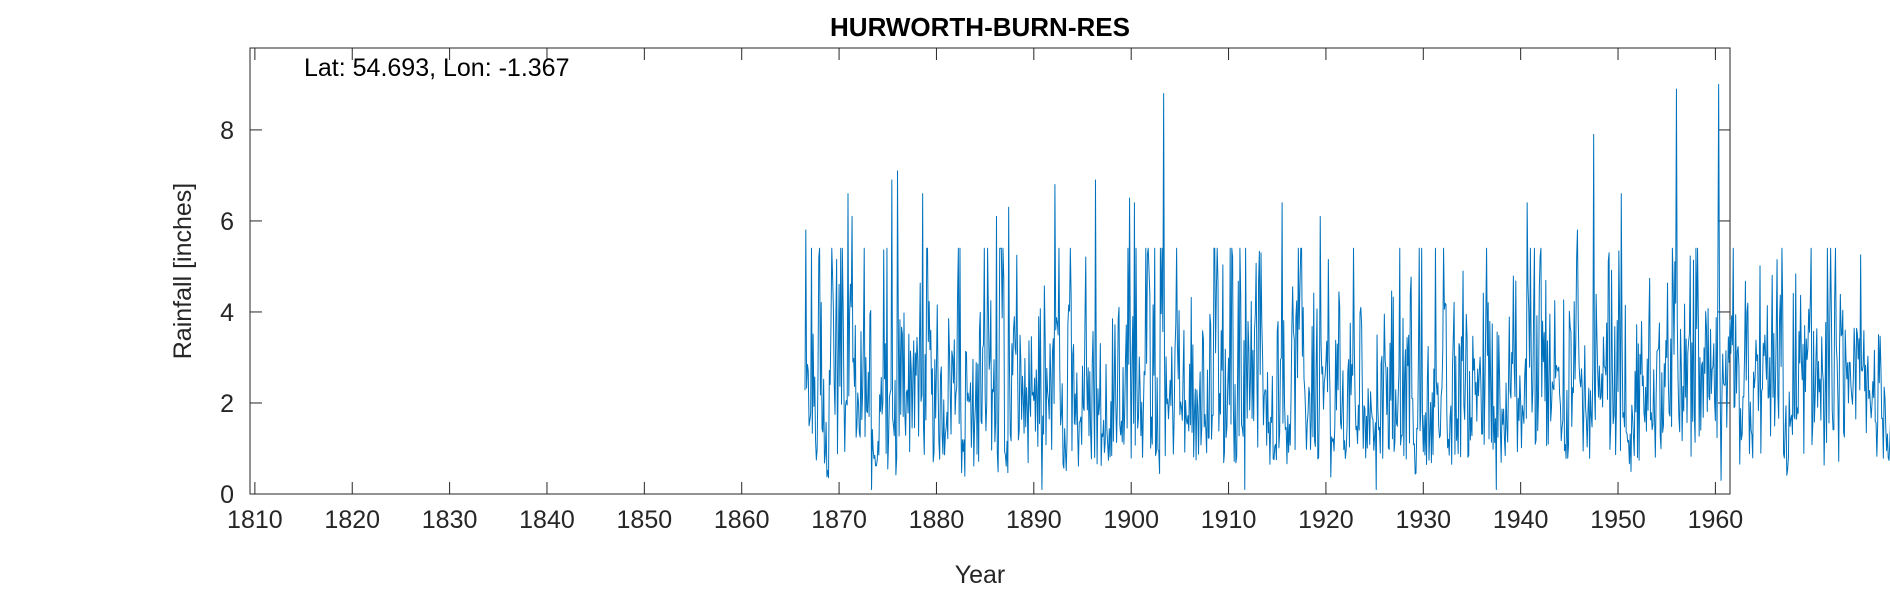 This screenshot has height=591, width=1890. Describe the element at coordinates (742, 520) in the screenshot. I see `x-tick-label: 1860` at that location.